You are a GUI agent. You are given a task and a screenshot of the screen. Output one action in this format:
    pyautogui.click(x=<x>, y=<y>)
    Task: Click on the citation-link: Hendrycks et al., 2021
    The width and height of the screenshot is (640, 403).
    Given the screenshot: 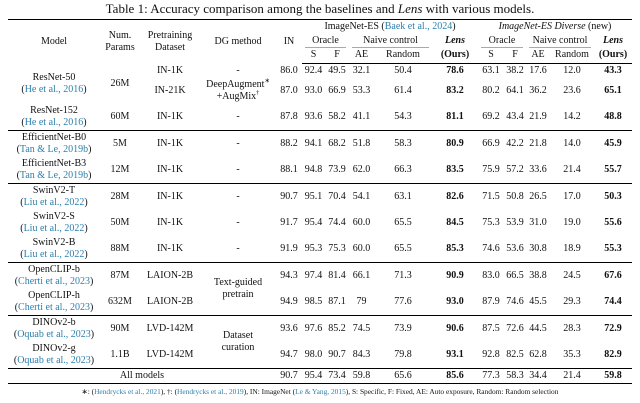 What is the action you would take?
    pyautogui.click(x=127, y=391)
    